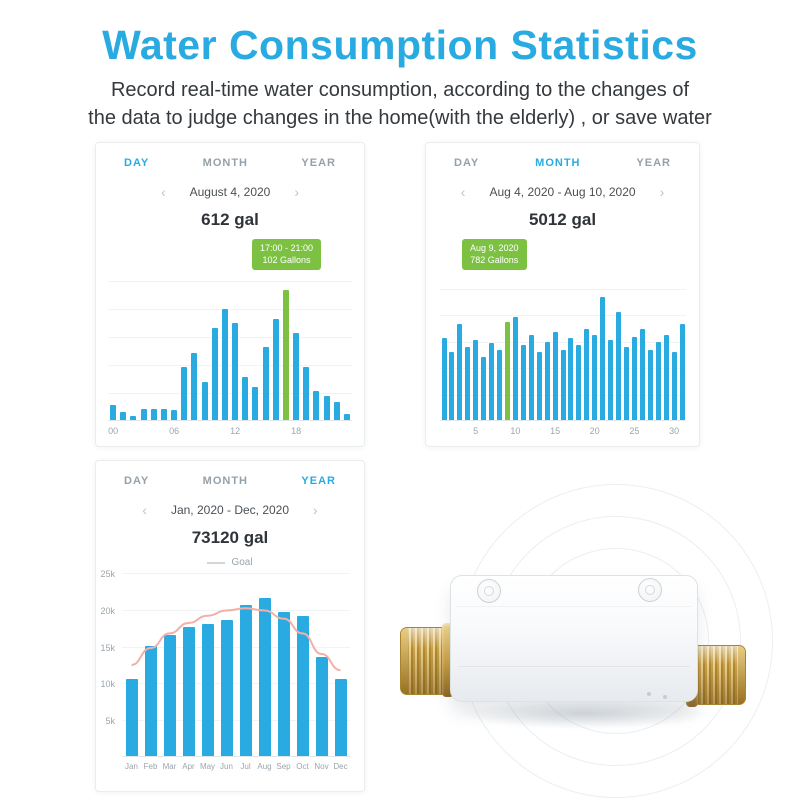  Describe the element at coordinates (230, 510) in the screenshot. I see `date-navigator: ‹ Jan, 2020 - Dec, 2020 ›` at that location.